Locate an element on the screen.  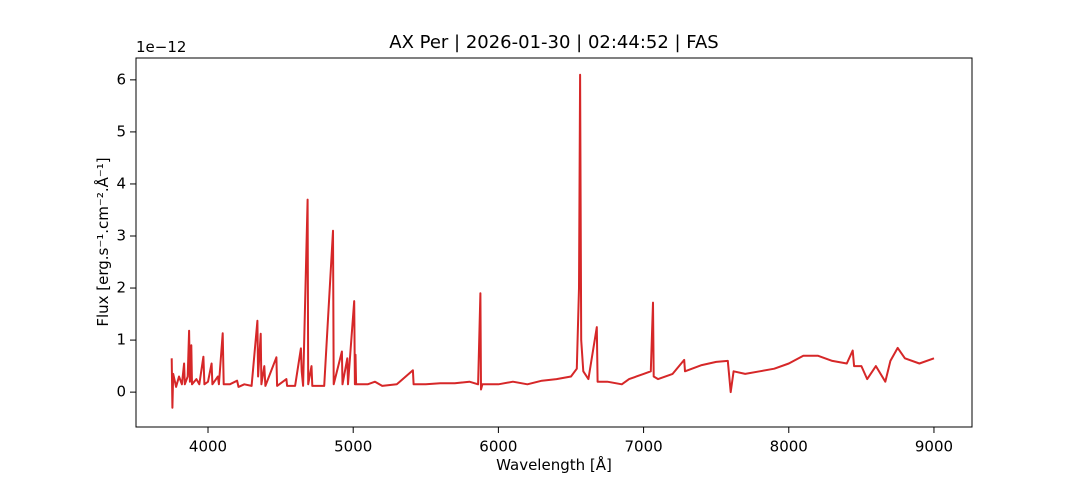
y-tick-label: 2 is located at coordinates (121, 288).